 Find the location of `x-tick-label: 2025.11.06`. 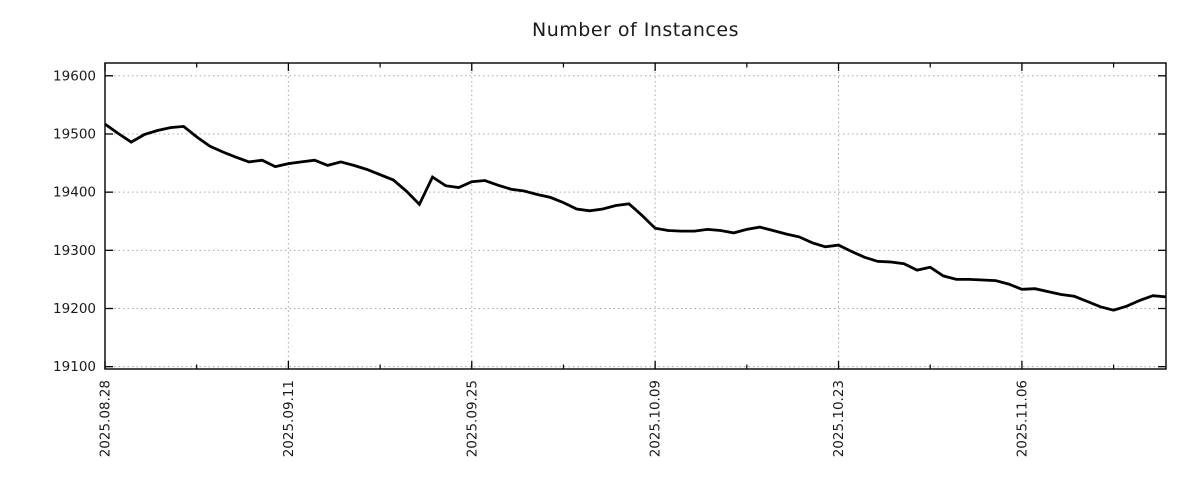

x-tick-label: 2025.11.06 is located at coordinates (1022, 418).